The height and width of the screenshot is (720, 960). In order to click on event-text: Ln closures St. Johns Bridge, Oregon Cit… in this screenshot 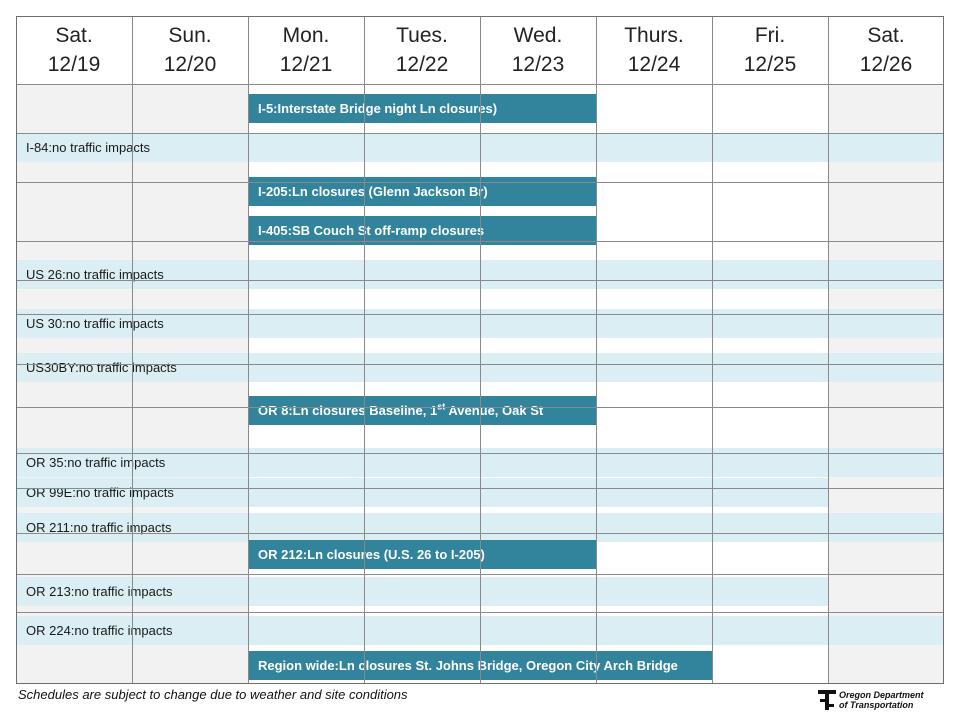, I will do `click(508, 665)`.